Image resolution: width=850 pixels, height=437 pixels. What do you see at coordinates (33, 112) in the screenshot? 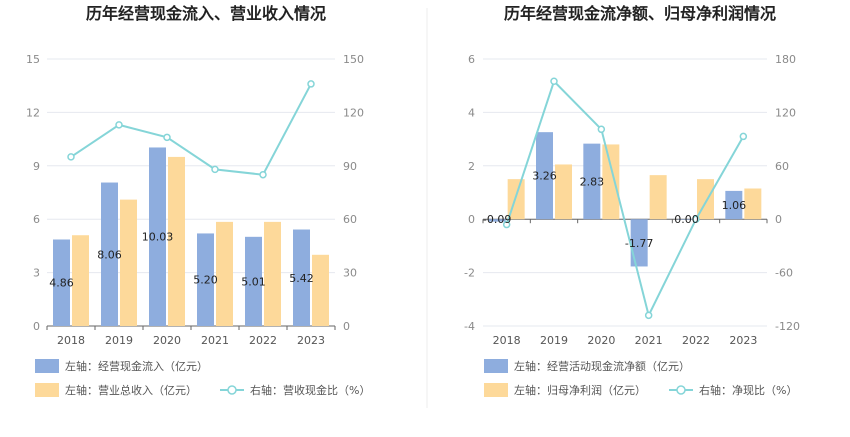
I see `left-axis-tick-label: 12` at bounding box center [33, 112].